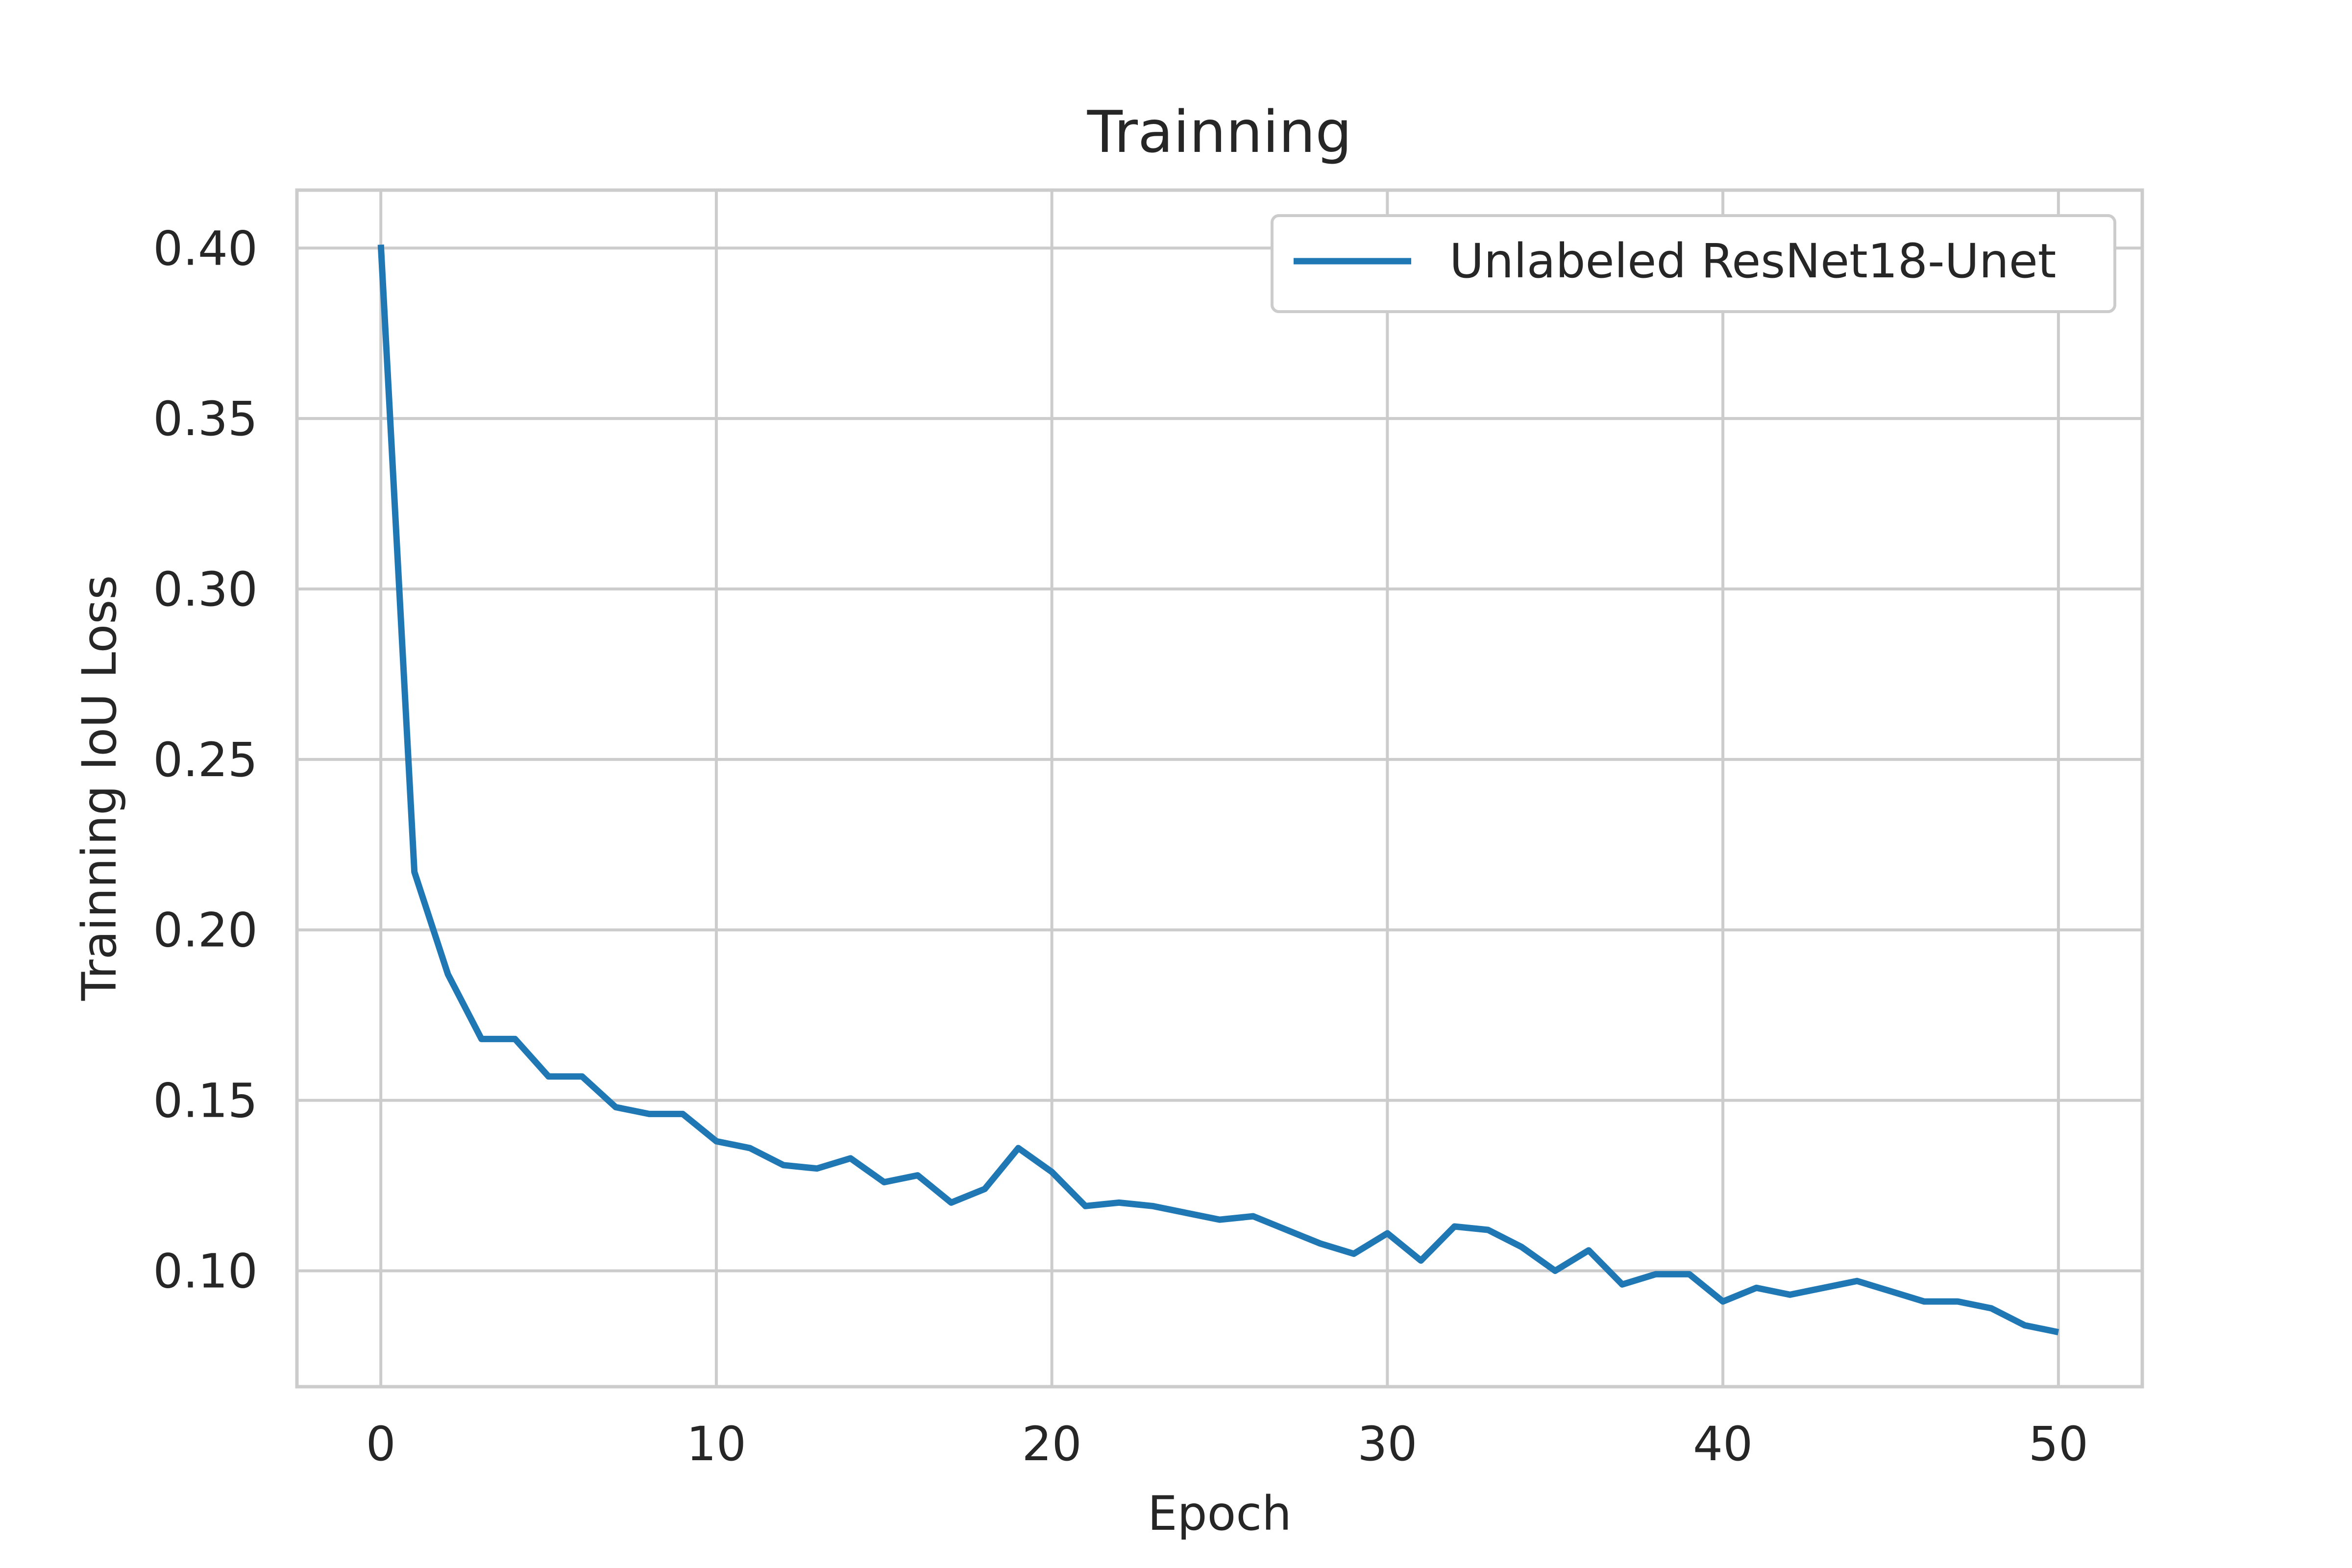  I want to click on x-tick-label-40: 40, so click(1723, 1444).